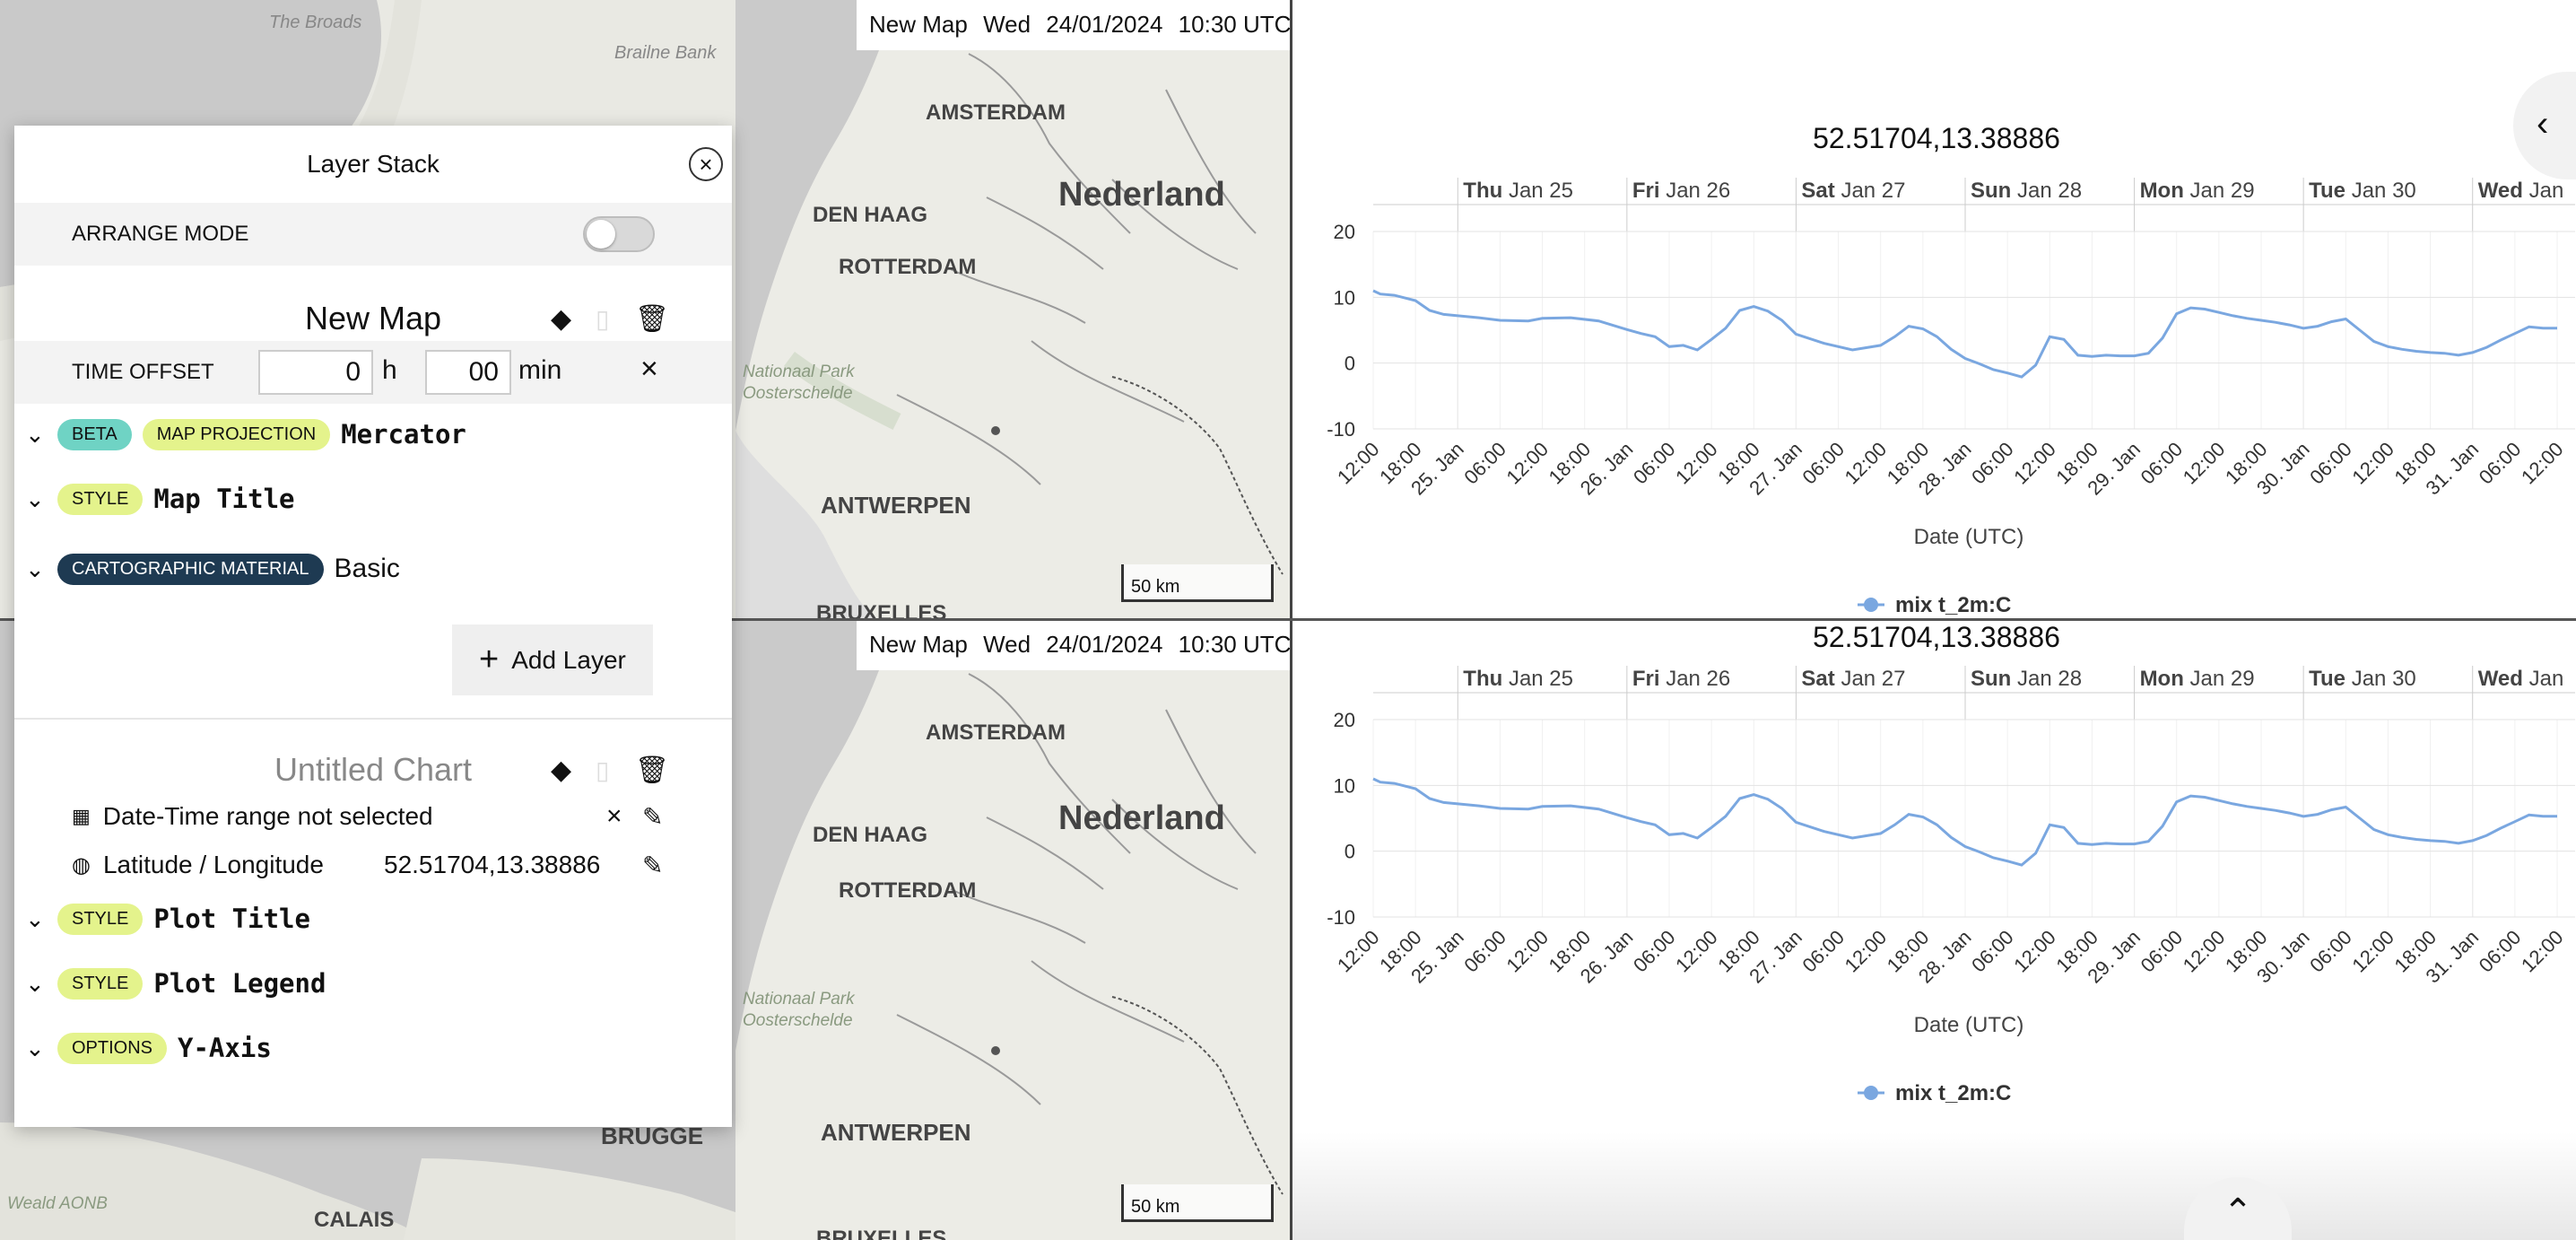 This screenshot has height=1240, width=2576. I want to click on layer-map-title: ⌄ STYLE Map Title, so click(373, 499).